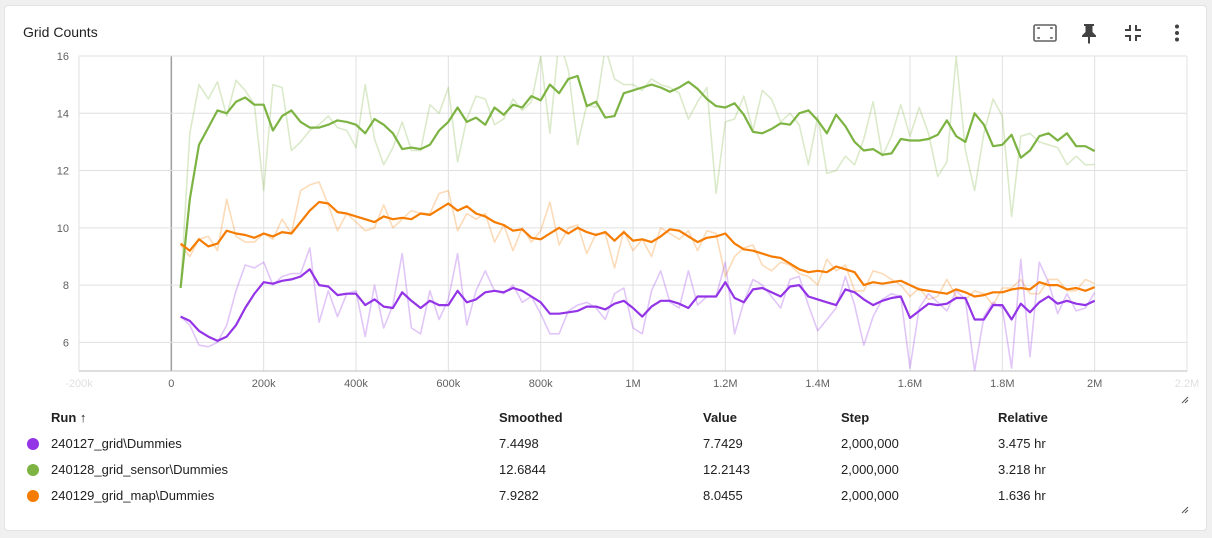 This screenshot has width=1212, height=538. Describe the element at coordinates (140, 469) in the screenshot. I see `run-name: 240128_grid_sensor\Dummies` at that location.